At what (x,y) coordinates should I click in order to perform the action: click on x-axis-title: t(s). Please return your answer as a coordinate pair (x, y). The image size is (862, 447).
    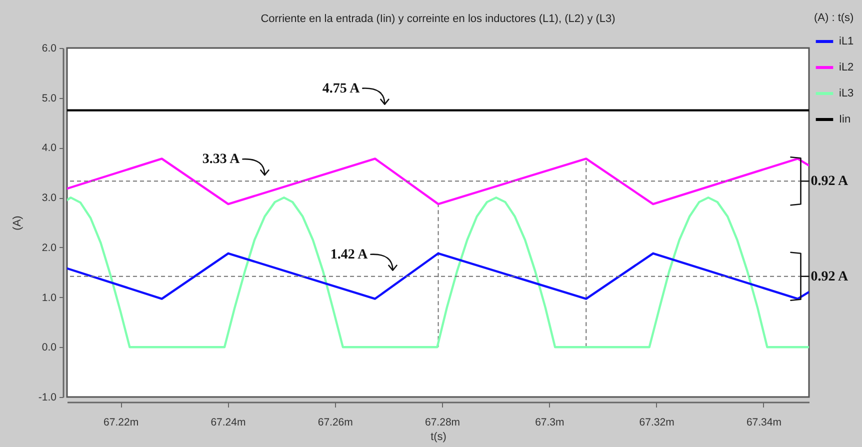
    Looking at the image, I should click on (438, 437).